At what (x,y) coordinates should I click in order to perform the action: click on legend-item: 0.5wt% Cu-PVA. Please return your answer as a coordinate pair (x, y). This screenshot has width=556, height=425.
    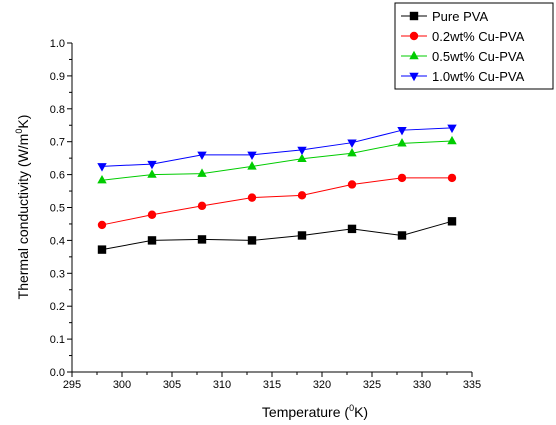
    Looking at the image, I should click on (463, 56).